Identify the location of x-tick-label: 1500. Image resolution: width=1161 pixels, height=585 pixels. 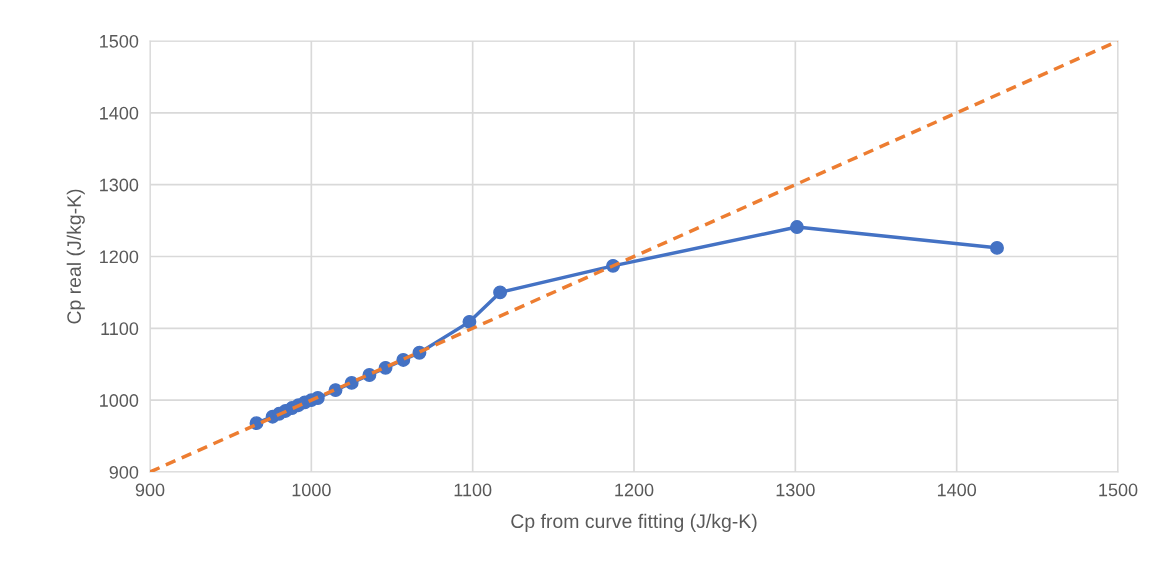
(1118, 490).